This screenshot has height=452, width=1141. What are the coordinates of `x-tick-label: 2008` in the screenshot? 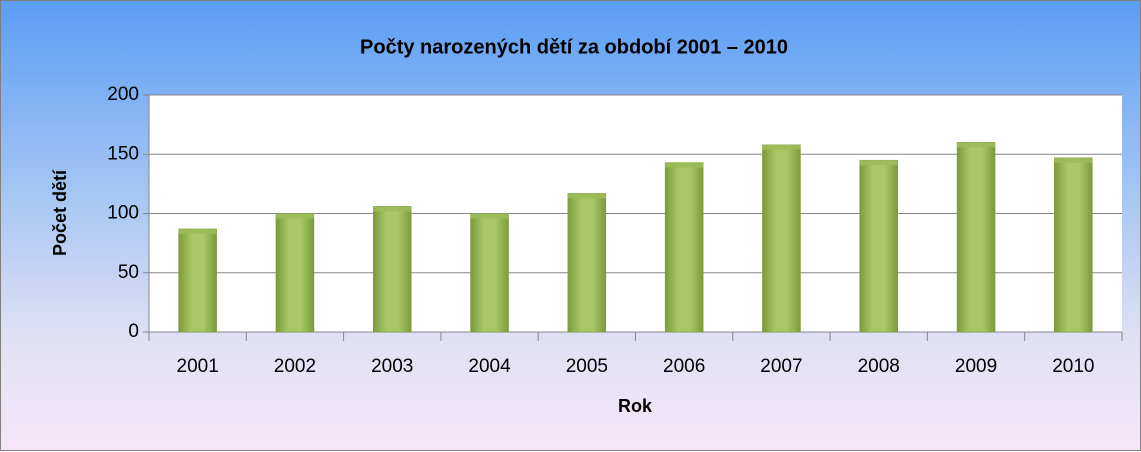 It's located at (879, 366).